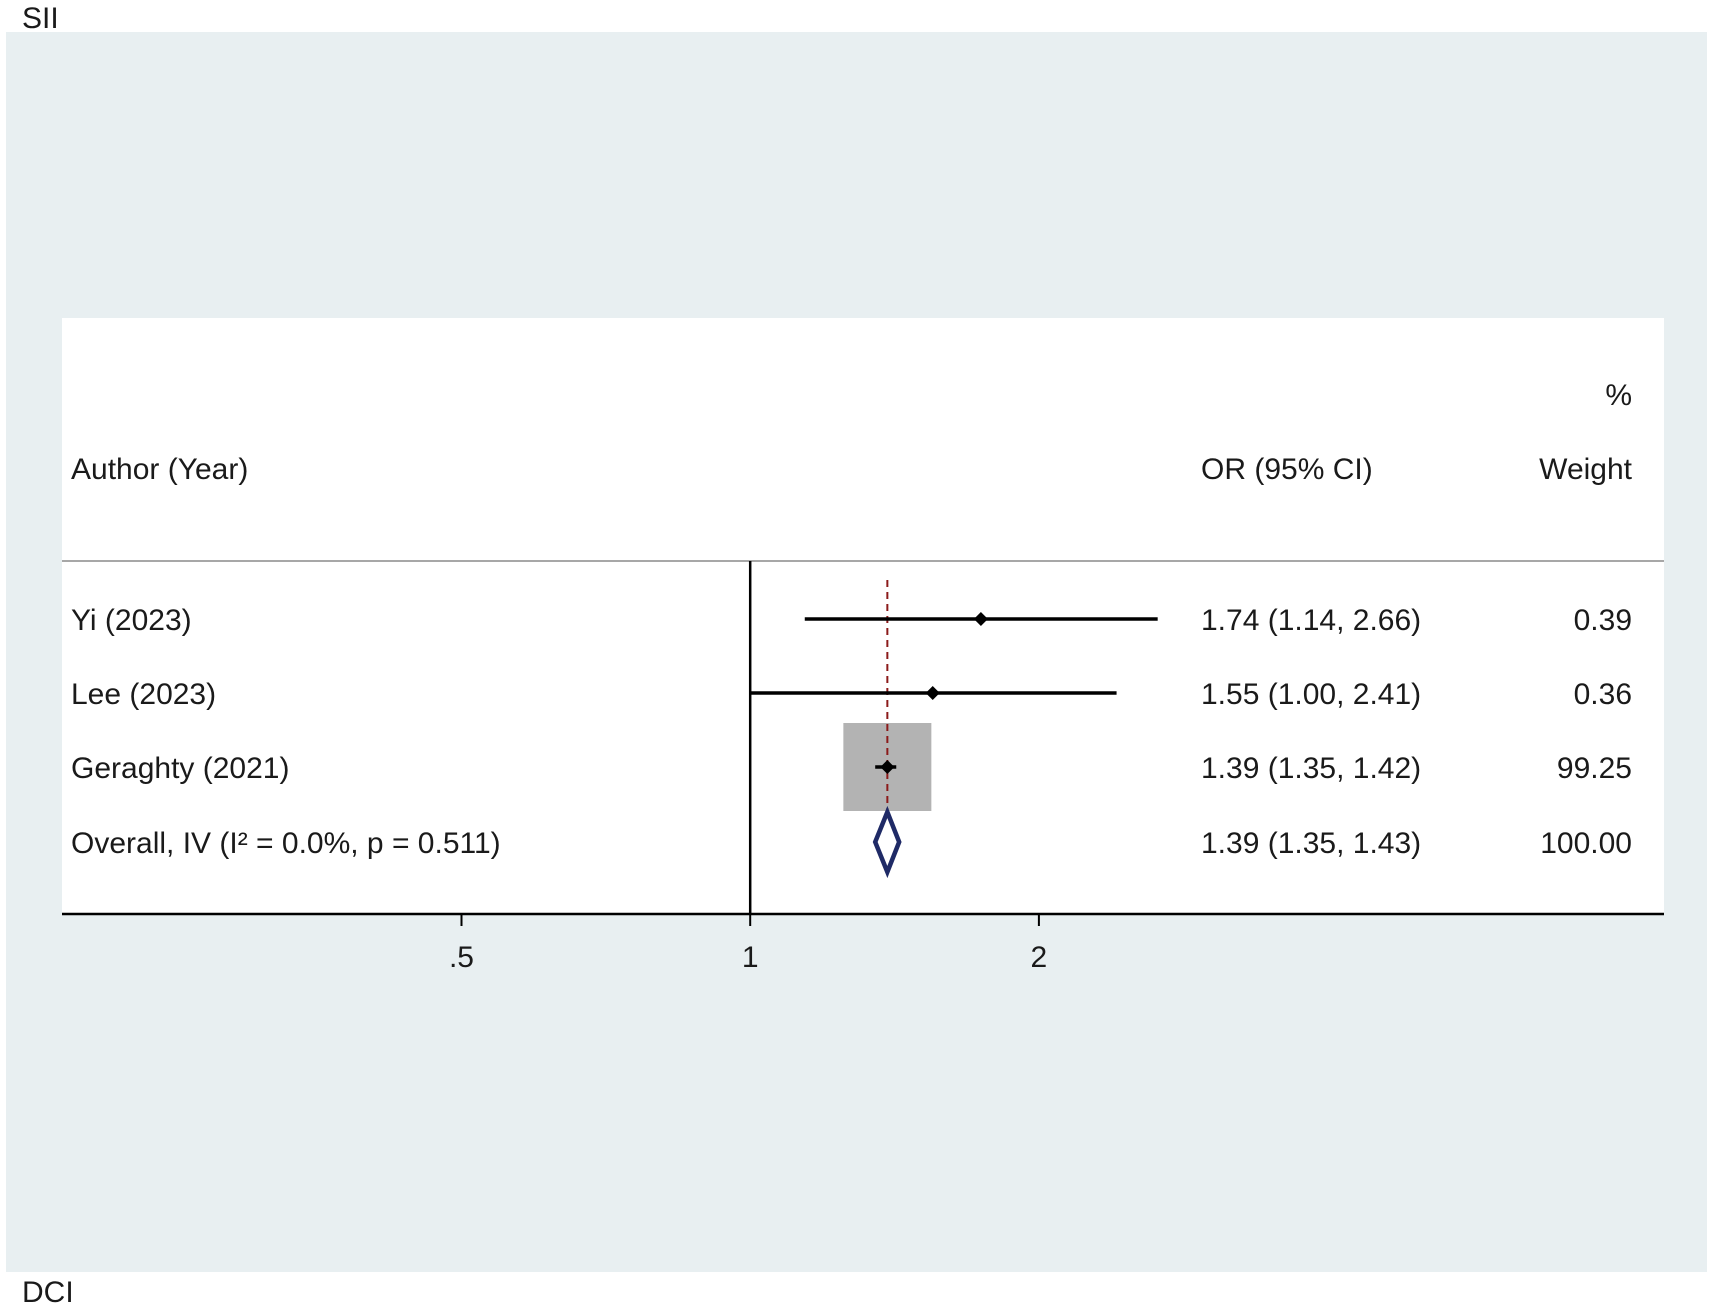 This screenshot has height=1314, width=1713. I want to click on panel-label-bottom: DCI, so click(48, 1292).